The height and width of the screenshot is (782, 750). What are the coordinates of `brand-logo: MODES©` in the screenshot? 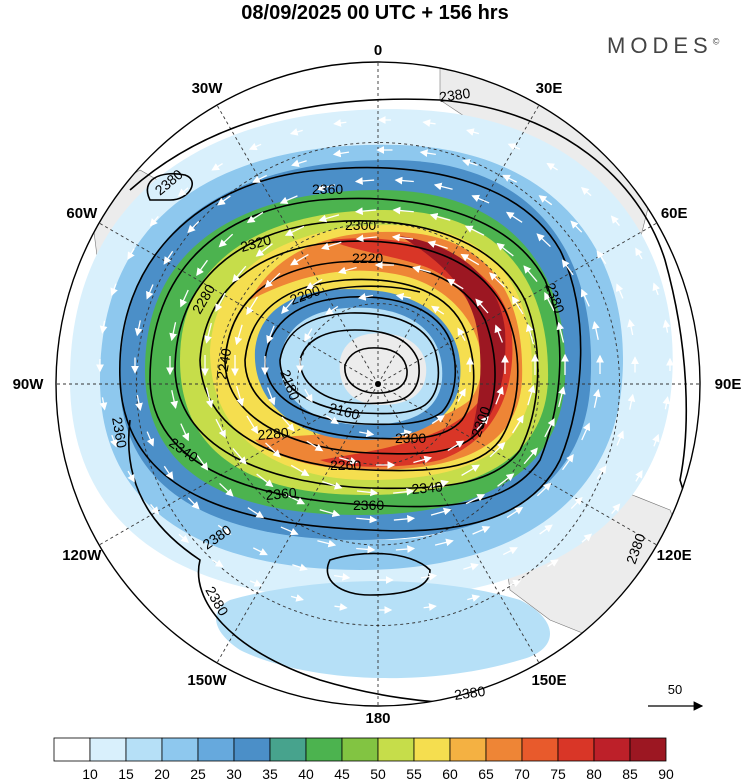 It's located at (663, 46).